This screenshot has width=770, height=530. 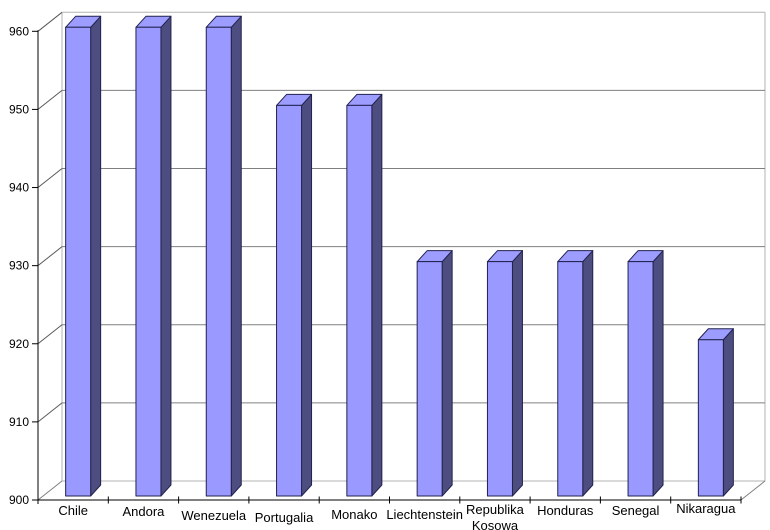 I want to click on bar-portugalia, so click(x=294, y=295).